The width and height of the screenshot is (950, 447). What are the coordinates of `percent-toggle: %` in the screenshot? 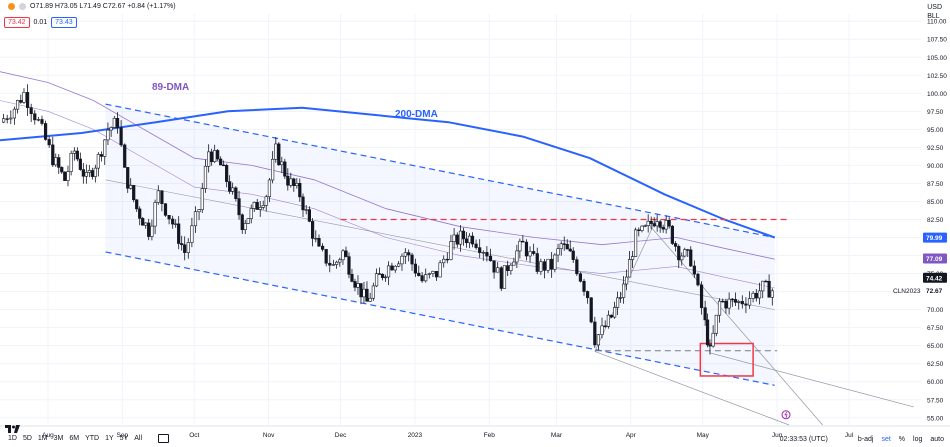 It's located at (902, 439).